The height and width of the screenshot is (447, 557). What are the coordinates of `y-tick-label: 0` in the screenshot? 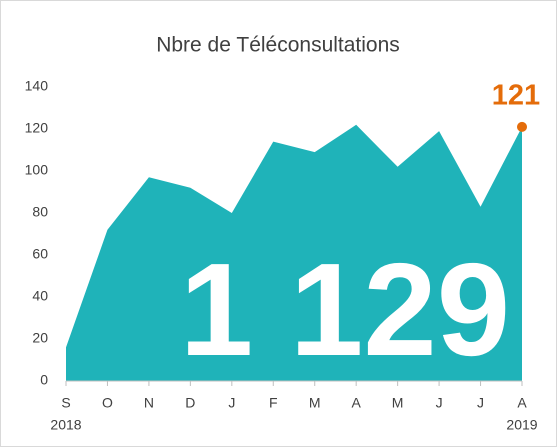 It's located at (44, 380).